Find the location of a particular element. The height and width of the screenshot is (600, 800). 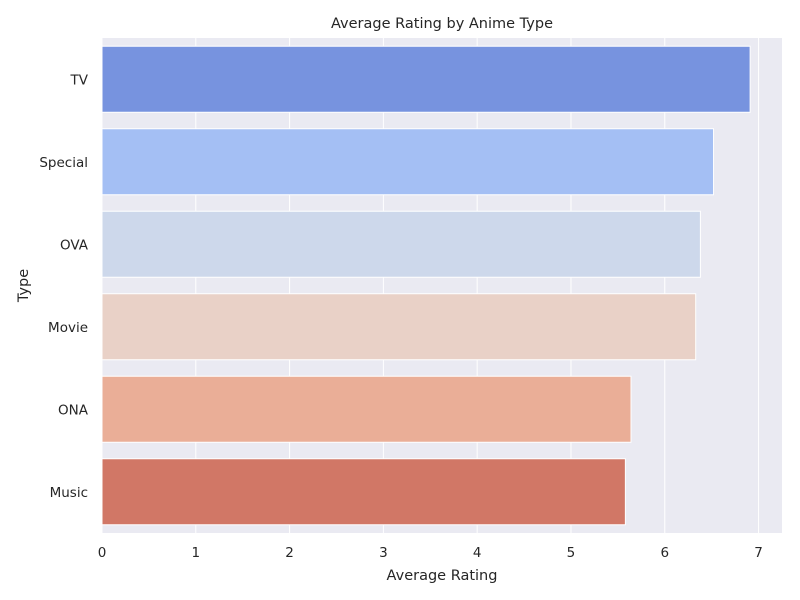

y-axis-label: Type is located at coordinates (24, 286).